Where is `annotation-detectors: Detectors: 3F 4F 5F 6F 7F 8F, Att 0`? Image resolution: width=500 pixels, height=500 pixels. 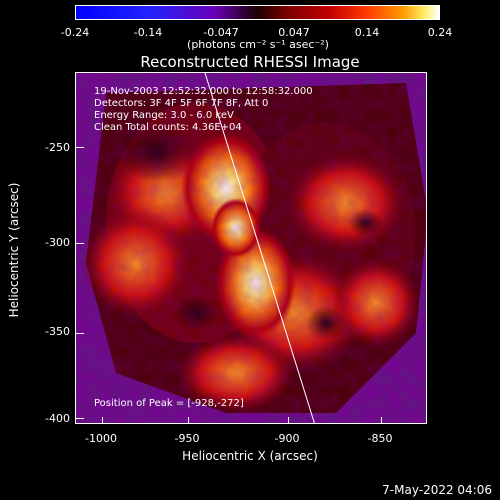 annotation-detectors: Detectors: 3F 4F 5F 6F 7F 8F, Att 0 is located at coordinates (181, 103).